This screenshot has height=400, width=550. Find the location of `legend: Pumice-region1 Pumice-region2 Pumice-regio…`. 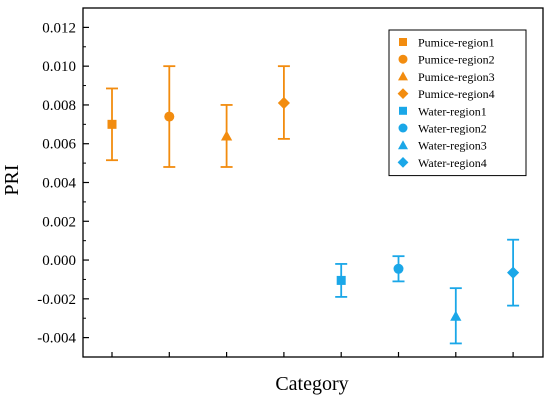

legend: Pumice-region1 Pumice-region2 Pumice-regio… is located at coordinates (457, 103).